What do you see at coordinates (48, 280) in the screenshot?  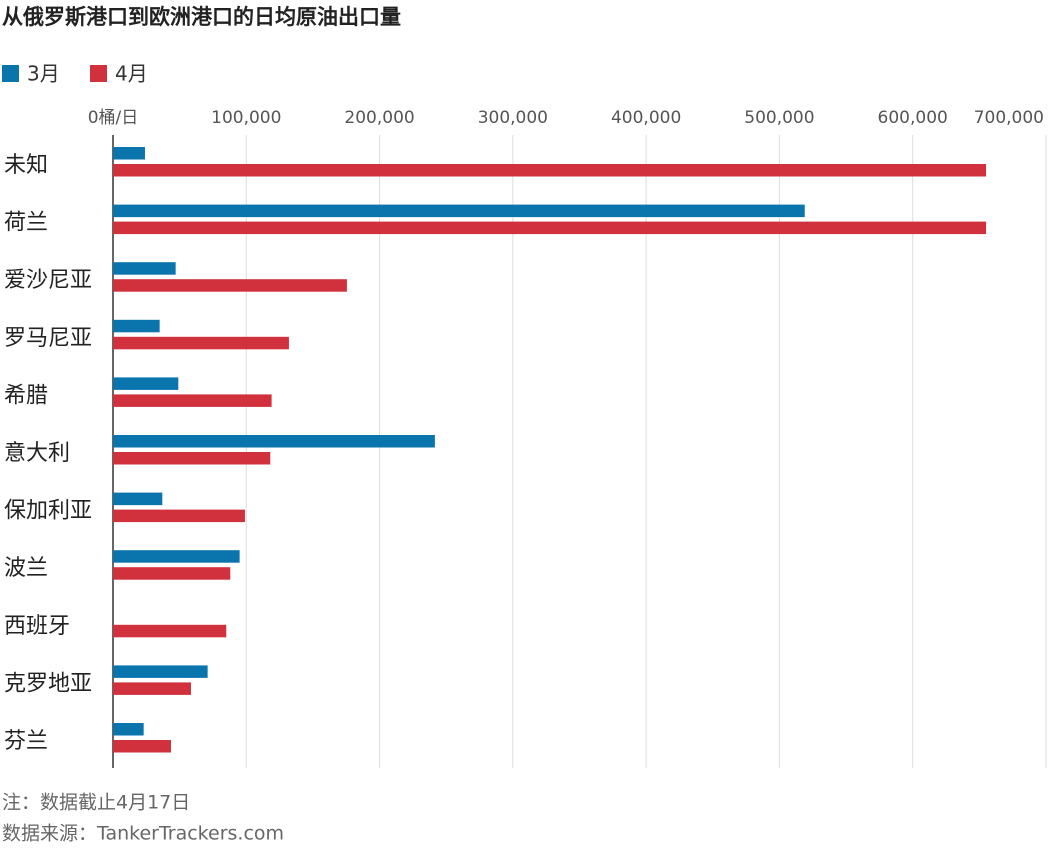 I see `y-tick-label: 爱沙尼亚` at bounding box center [48, 280].